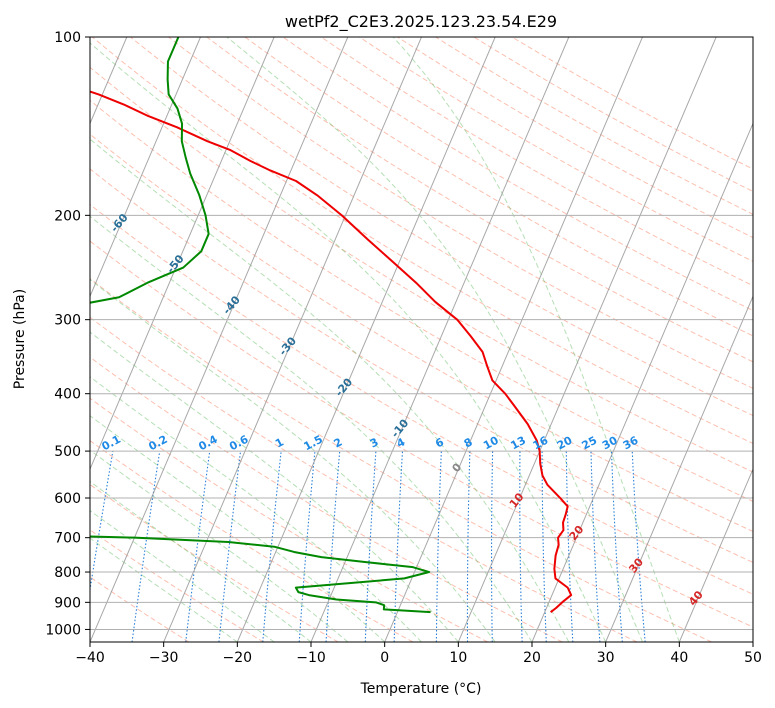 Image resolution: width=775 pixels, height=708 pixels. I want to click on mixing-ratio-label: 16, so click(541, 443).